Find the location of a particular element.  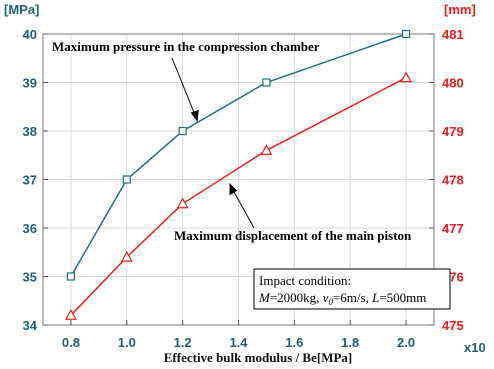

left-tick-label: 36 is located at coordinates (30, 228).